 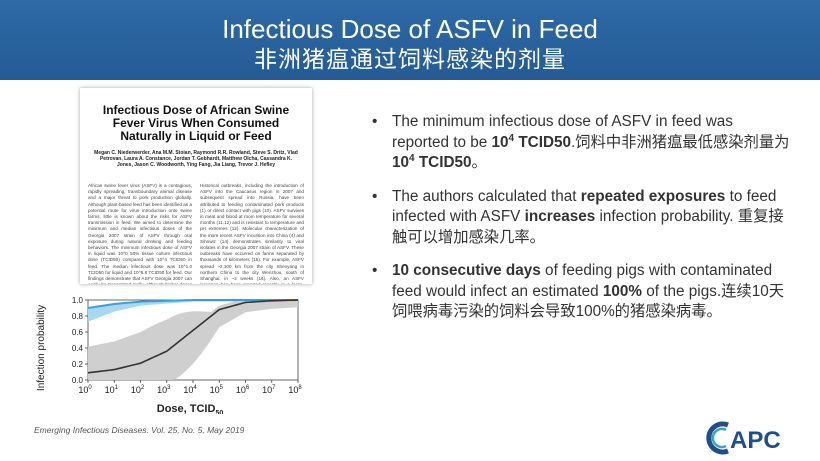 What do you see at coordinates (138, 390) in the screenshot?
I see `x-tick-label: 10²` at bounding box center [138, 390].